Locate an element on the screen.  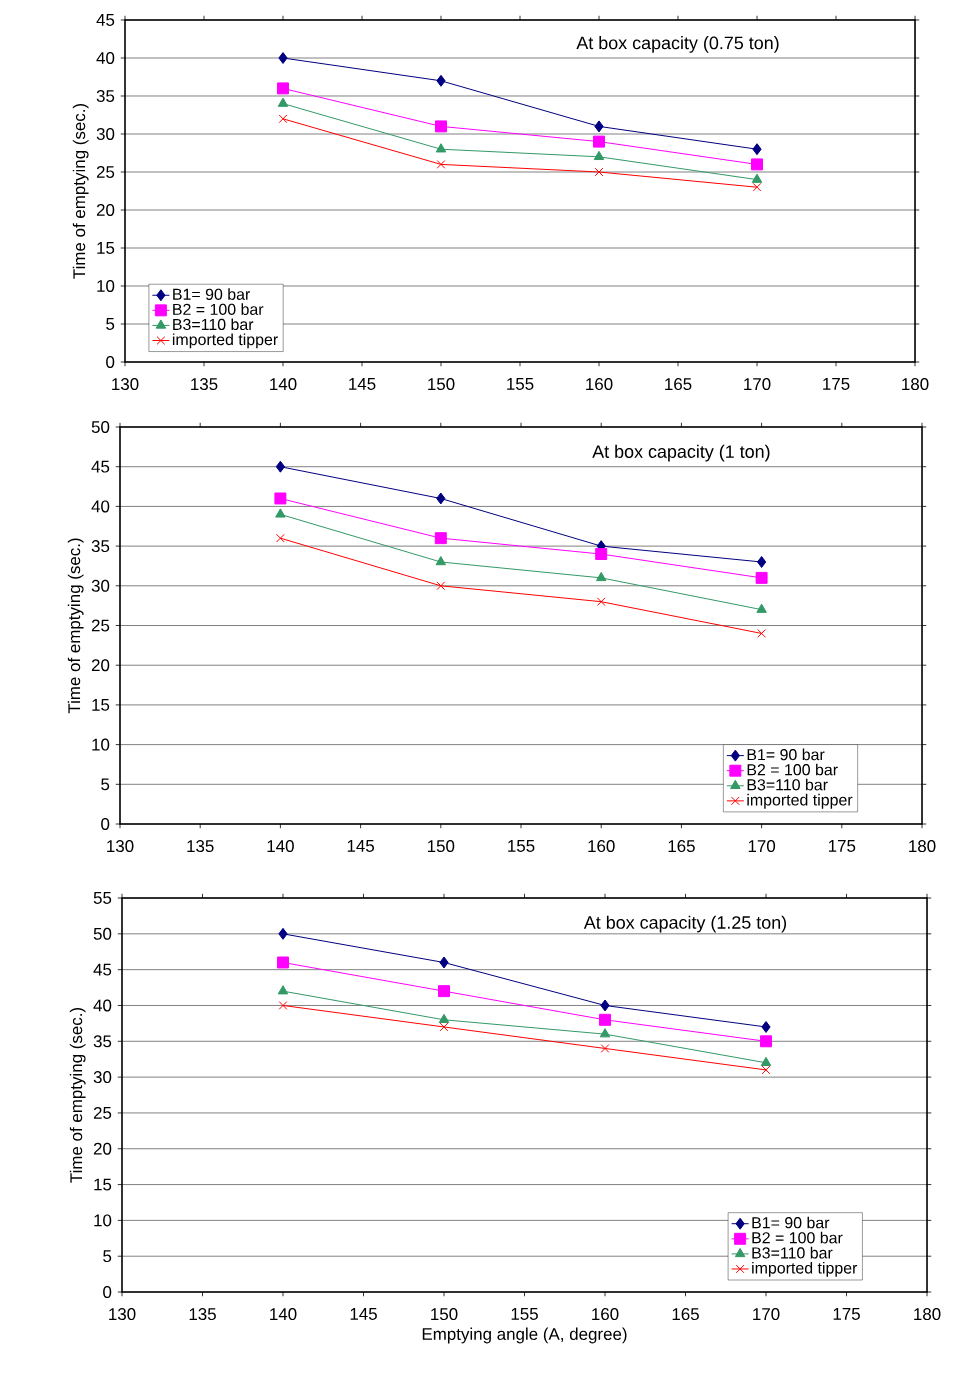
x-tick-label: 155 is located at coordinates (521, 846).